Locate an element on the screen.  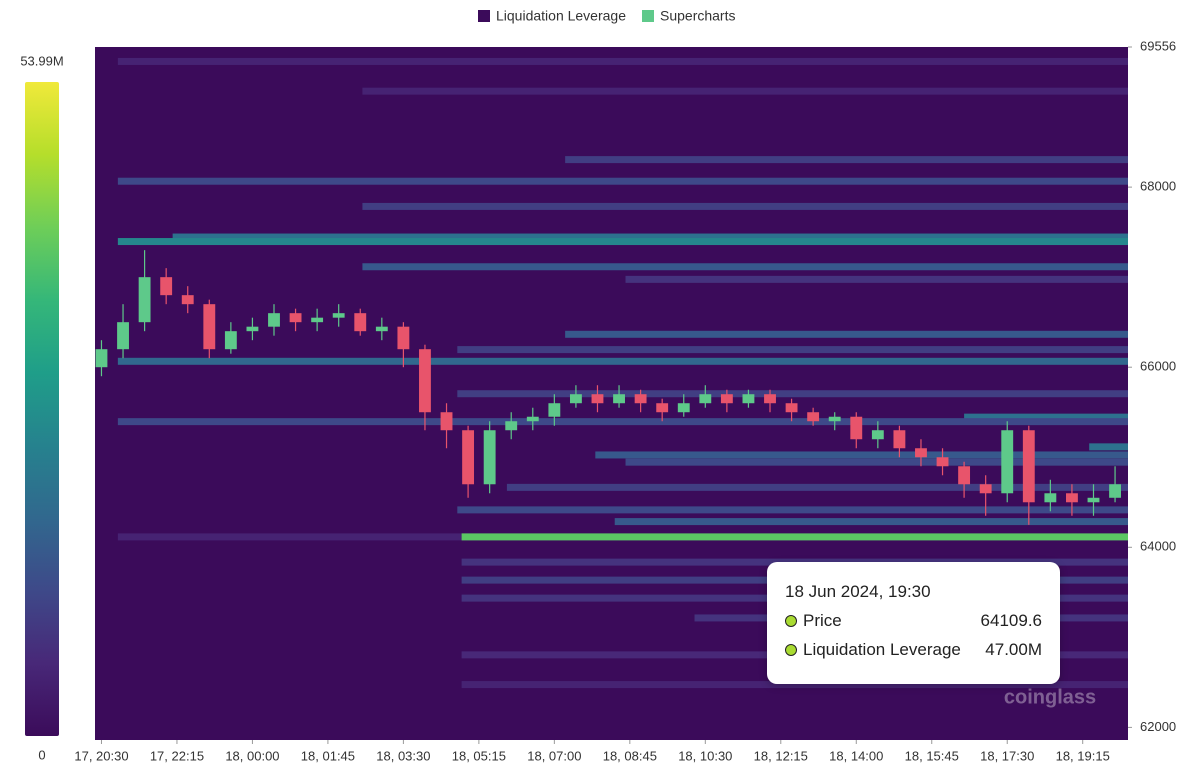
tooltip-row: Price 64109.6 is located at coordinates (913, 621).